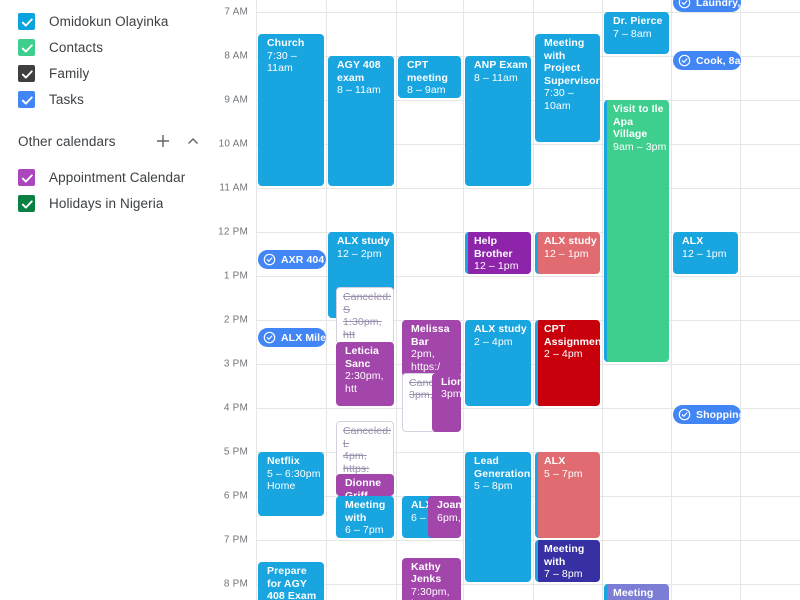  I want to click on calendar-event: Dionne Griff, so click(365, 485).